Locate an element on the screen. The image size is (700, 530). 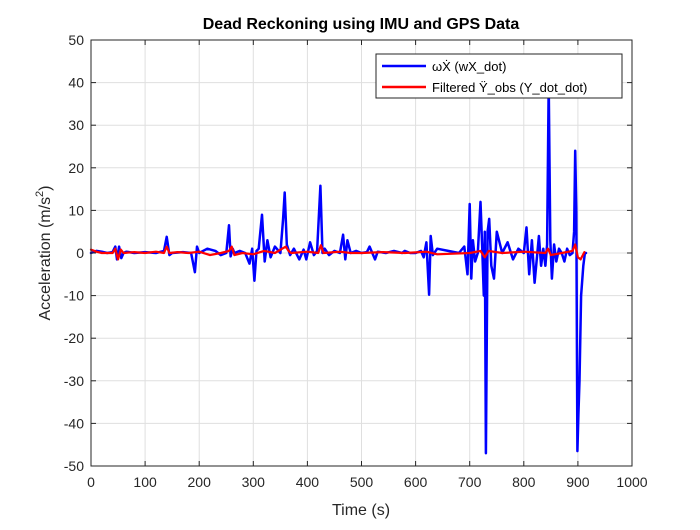
y-axis-label-main: Acceleration (m/s is located at coordinates (45, 259).